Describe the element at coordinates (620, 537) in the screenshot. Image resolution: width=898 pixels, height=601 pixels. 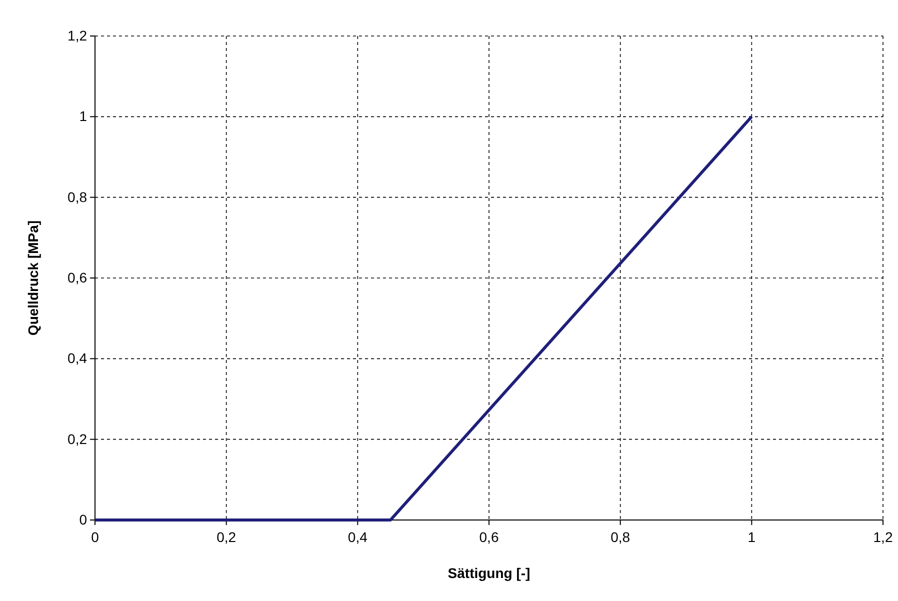
I see `x-tick-label: 0,8` at that location.